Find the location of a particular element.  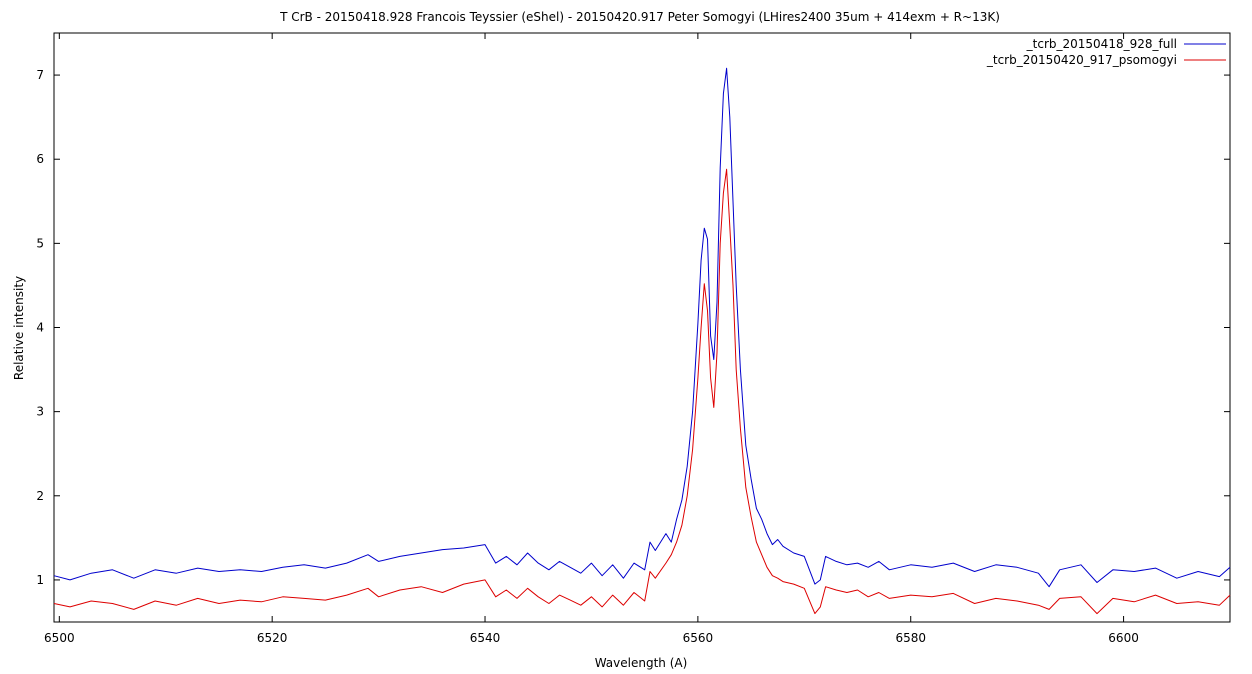

x-tick-label: 6500 is located at coordinates (59, 638).